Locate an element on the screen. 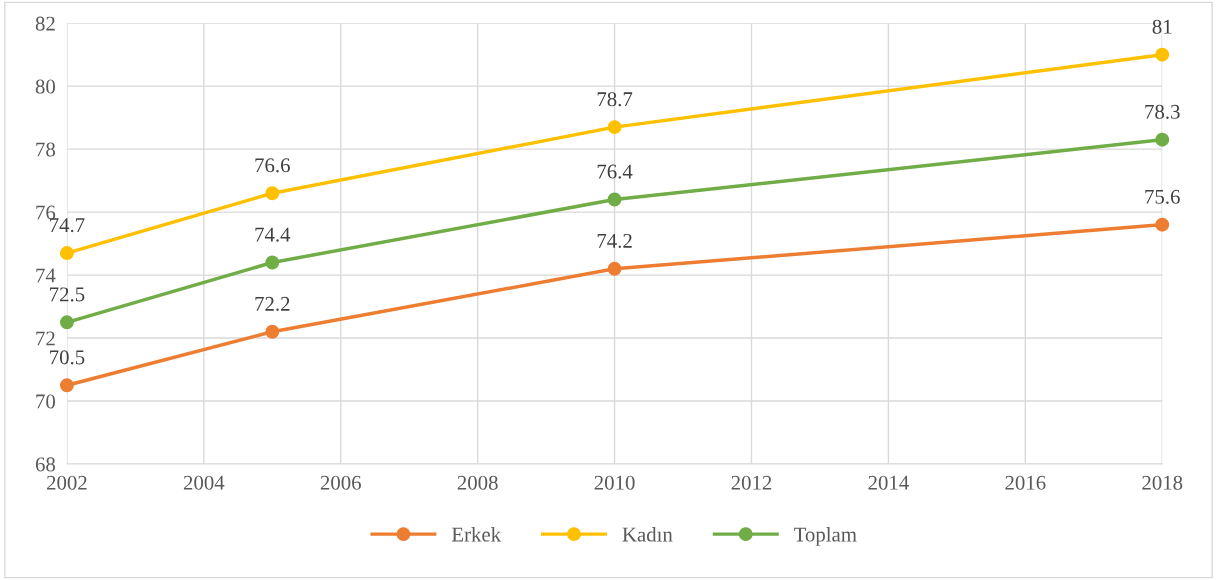  y-tick-label: 78 is located at coordinates (46, 149).